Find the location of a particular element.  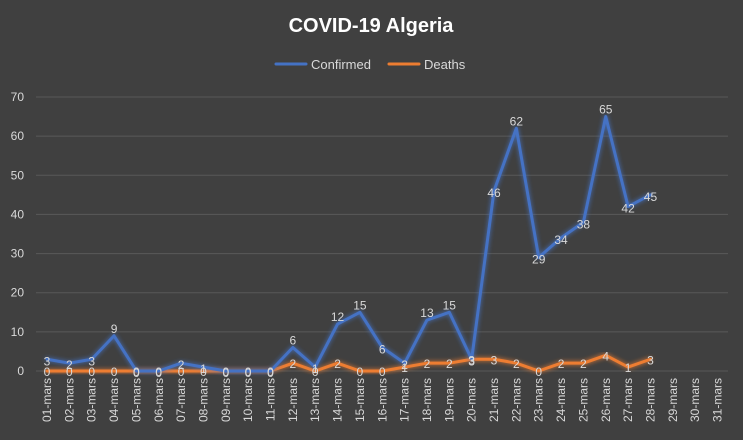

chart-title: COVID-19 Algeria is located at coordinates (372, 26).